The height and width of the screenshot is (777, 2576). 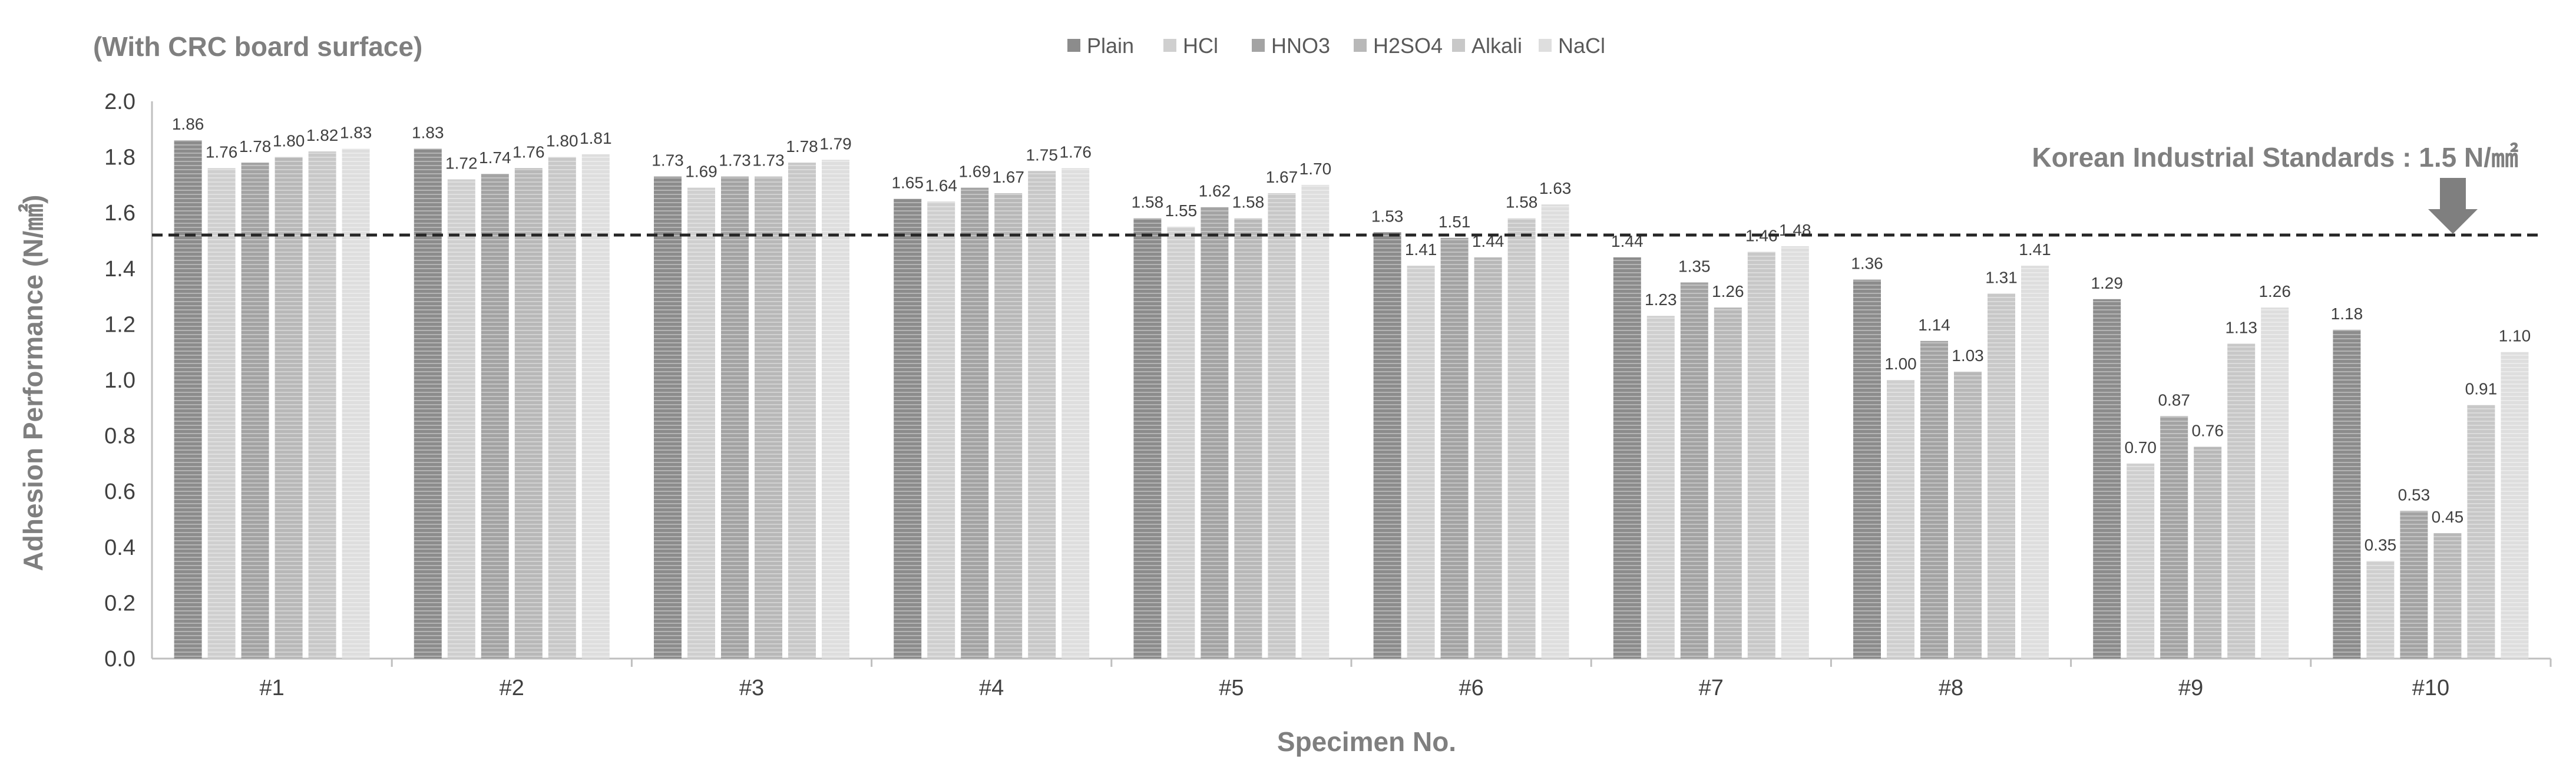 What do you see at coordinates (1934, 325) in the screenshot?
I see `data-label: 1.14` at bounding box center [1934, 325].